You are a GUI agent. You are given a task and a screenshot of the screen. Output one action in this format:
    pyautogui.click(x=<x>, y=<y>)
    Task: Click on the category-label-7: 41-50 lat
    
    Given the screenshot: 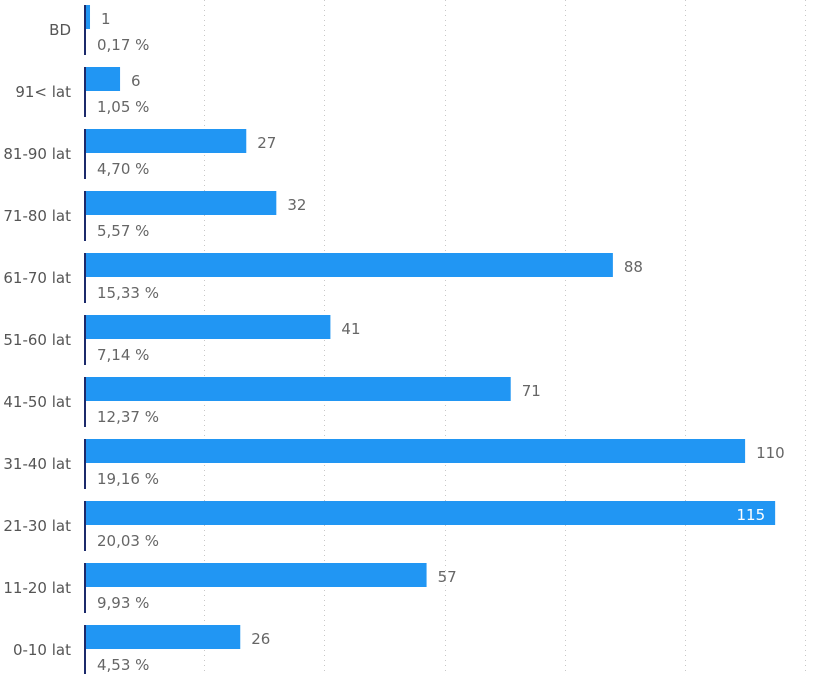 What is the action you would take?
    pyautogui.click(x=37, y=402)
    